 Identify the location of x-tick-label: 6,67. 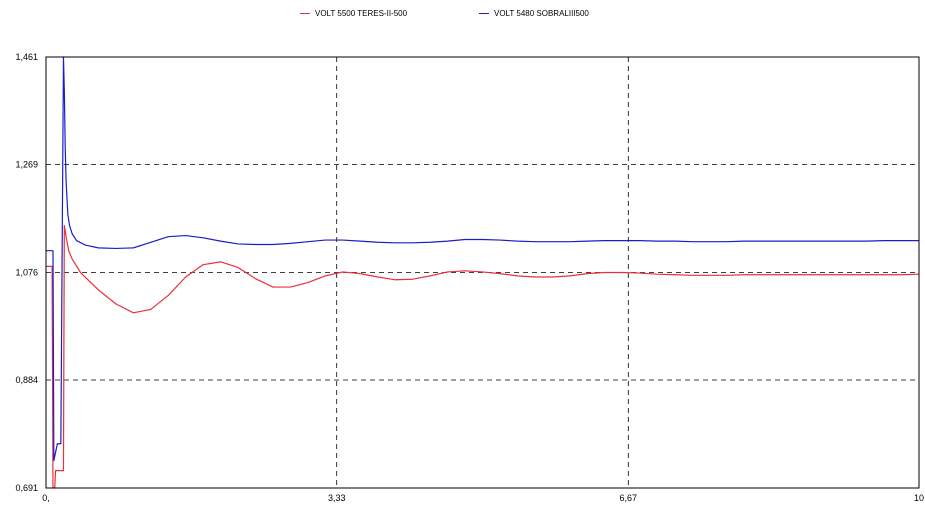
(629, 498).